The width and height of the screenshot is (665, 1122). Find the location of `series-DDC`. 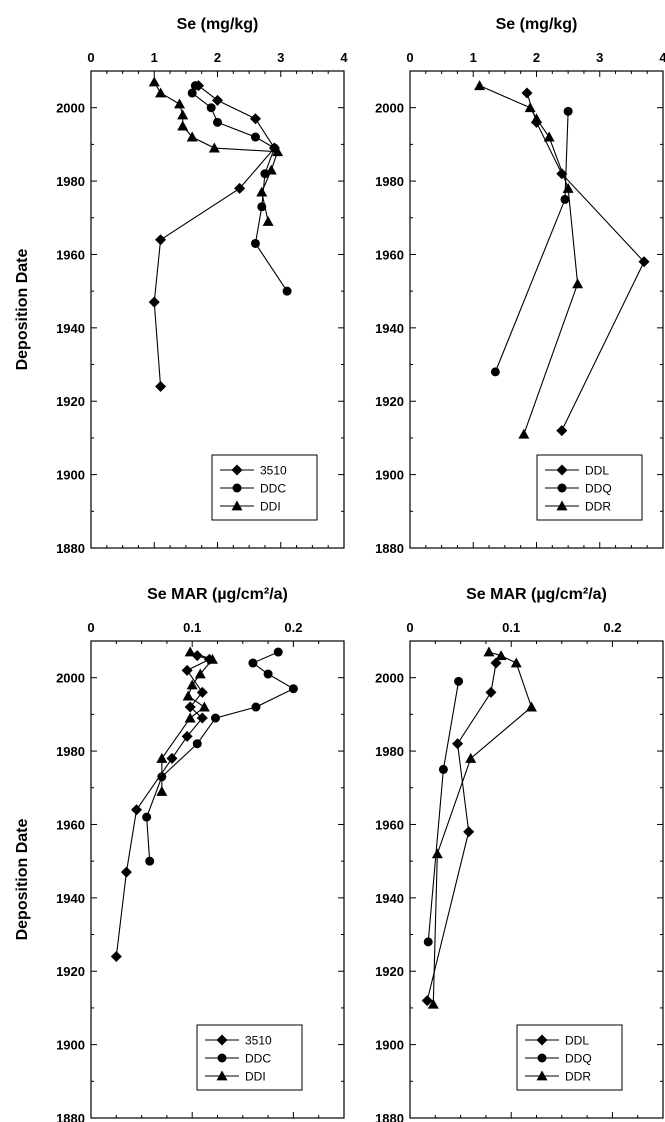

series-DDC is located at coordinates (220, 756).